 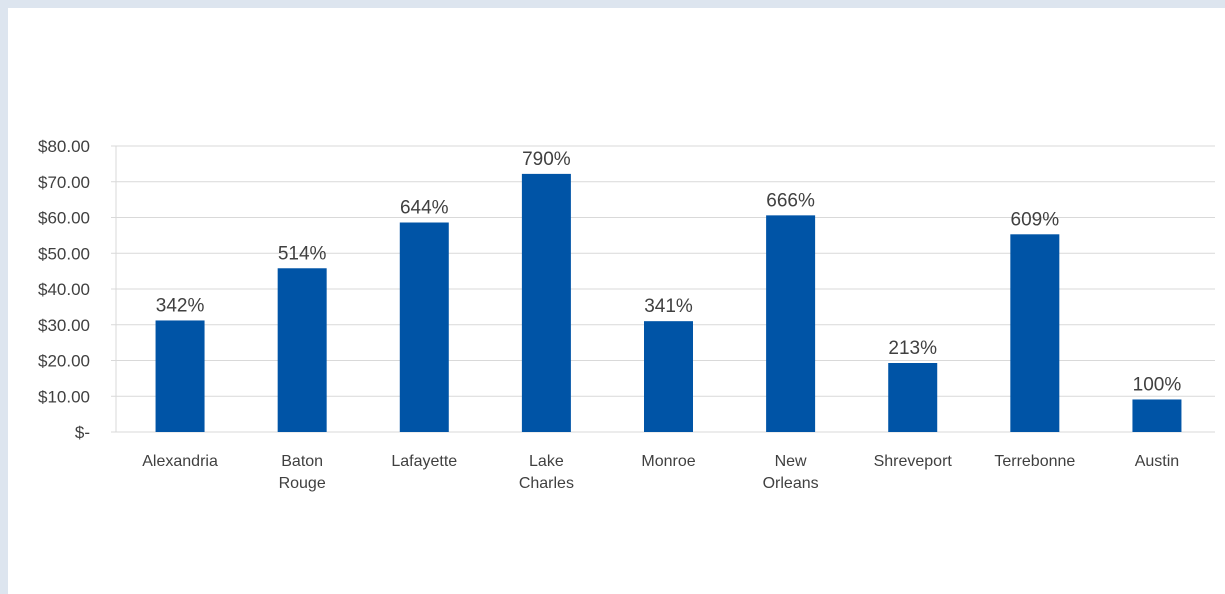 I want to click on category-label-line: Rouge, so click(x=302, y=483).